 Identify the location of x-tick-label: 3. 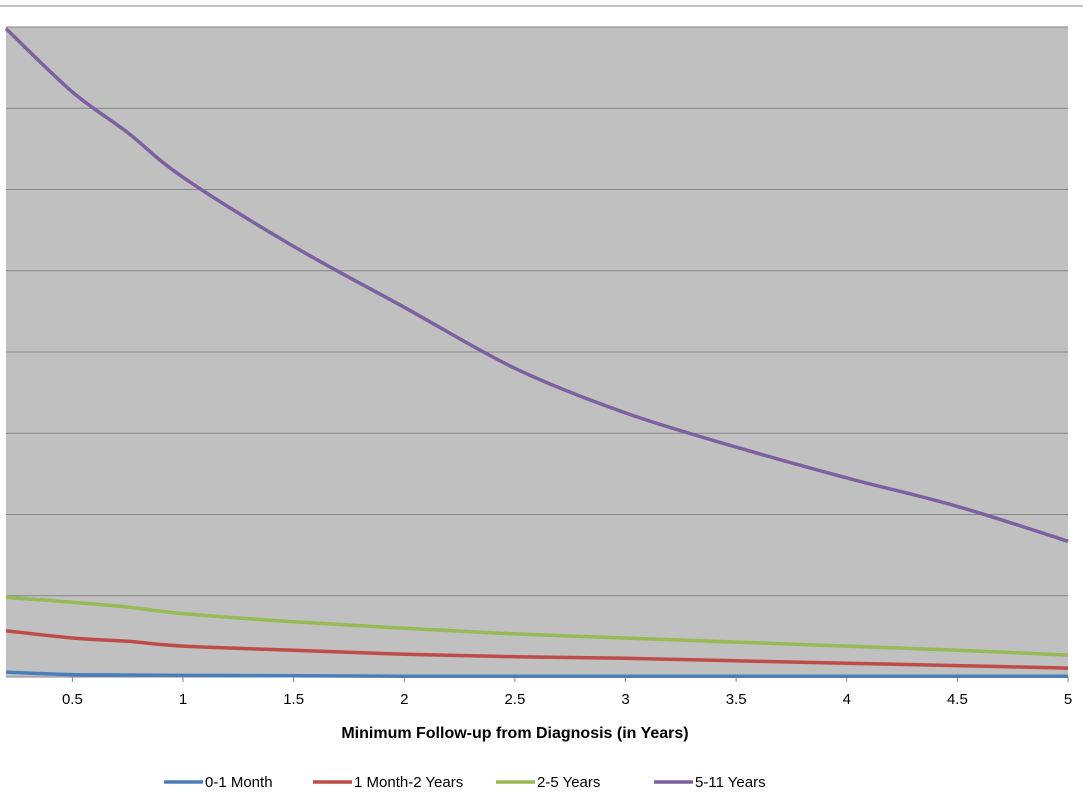
(625, 699).